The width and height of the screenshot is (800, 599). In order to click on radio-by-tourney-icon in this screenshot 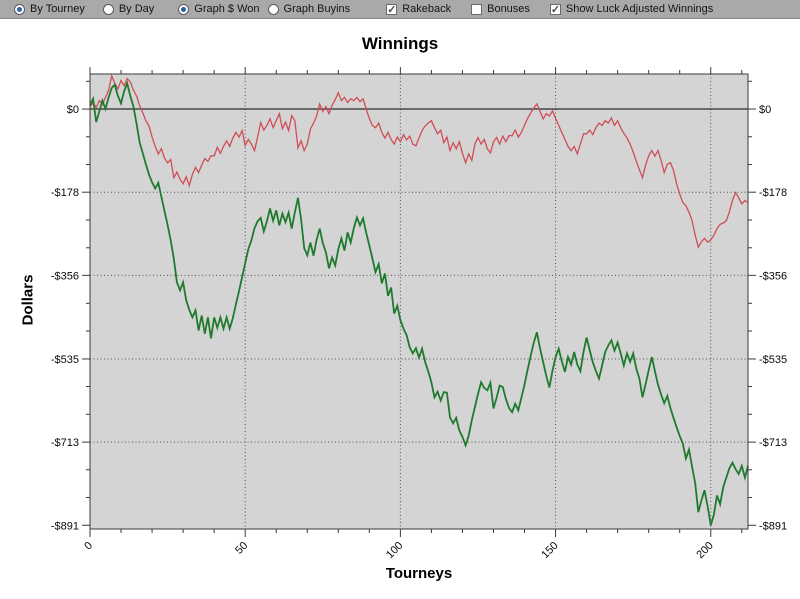, I will do `click(19, 9)`.